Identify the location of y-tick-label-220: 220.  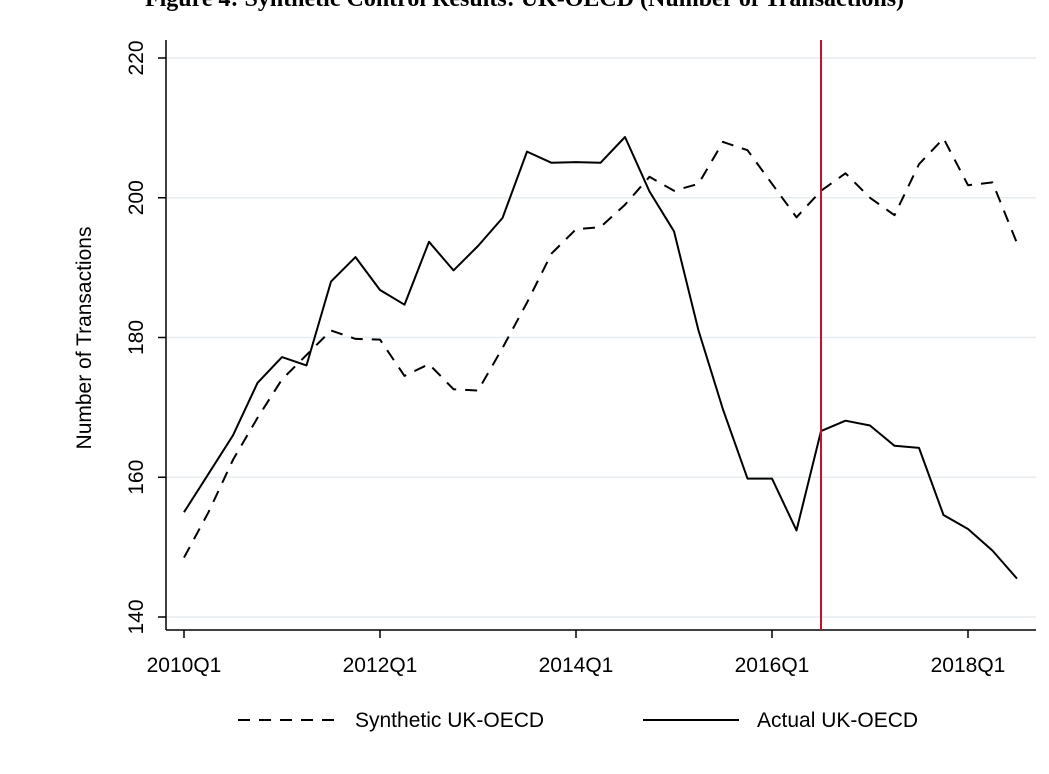
(136, 57).